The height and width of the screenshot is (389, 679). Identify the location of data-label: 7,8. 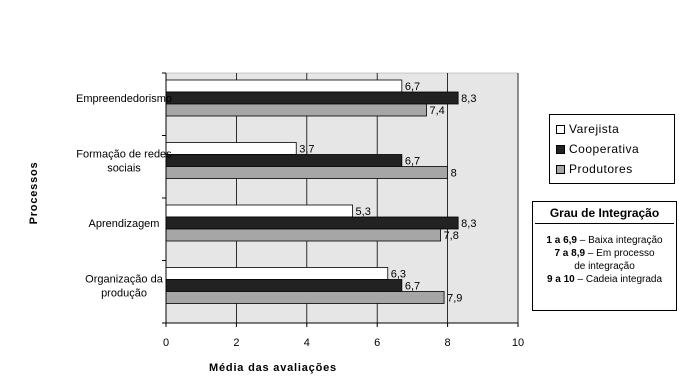
(451, 236).